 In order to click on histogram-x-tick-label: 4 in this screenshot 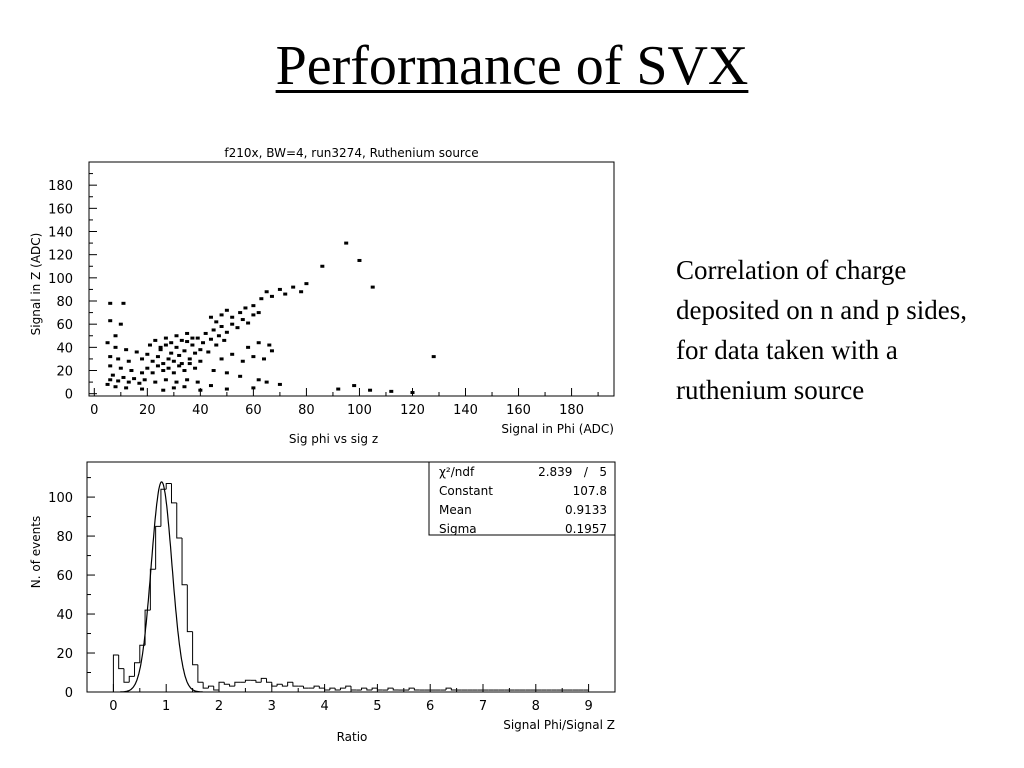, I will do `click(324, 706)`.